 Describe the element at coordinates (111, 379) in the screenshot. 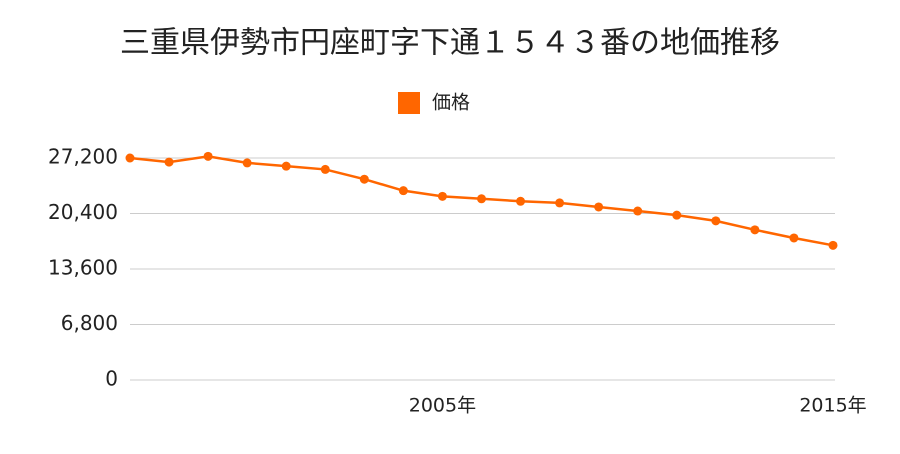

I see `y-tick-label: 0` at that location.